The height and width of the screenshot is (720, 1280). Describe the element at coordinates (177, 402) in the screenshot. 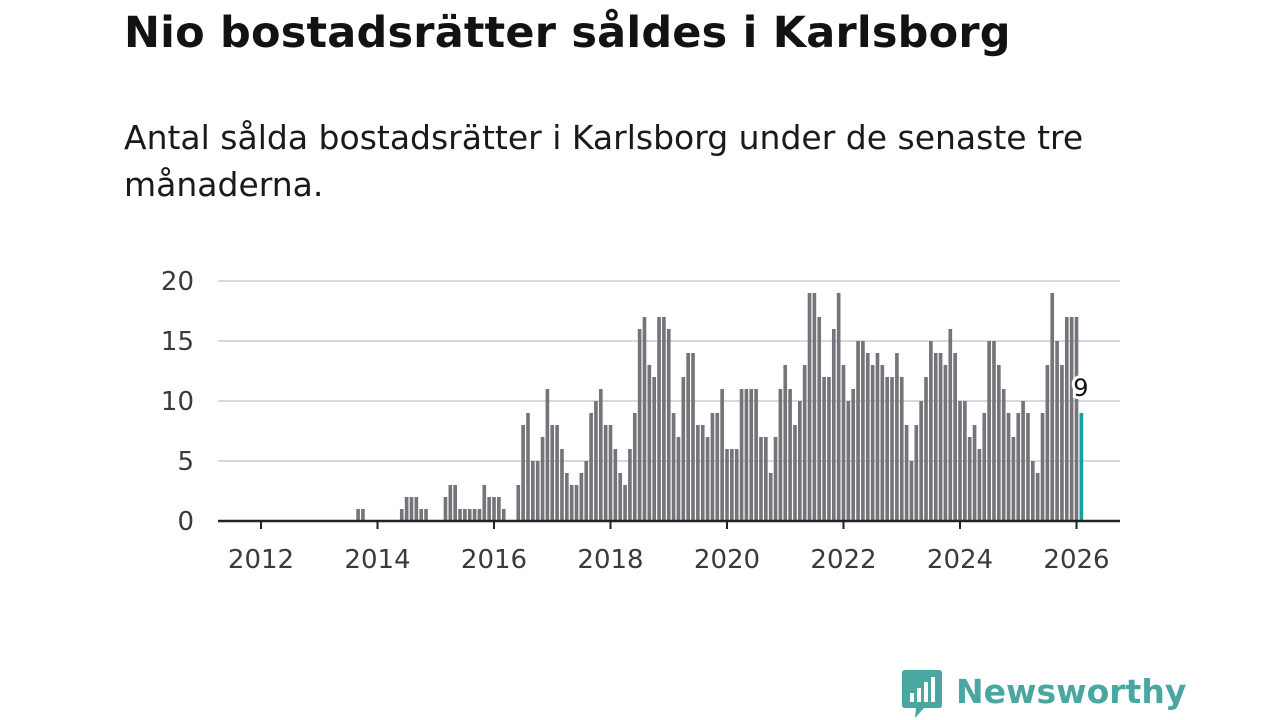

I see `y-tick-label: 10` at that location.